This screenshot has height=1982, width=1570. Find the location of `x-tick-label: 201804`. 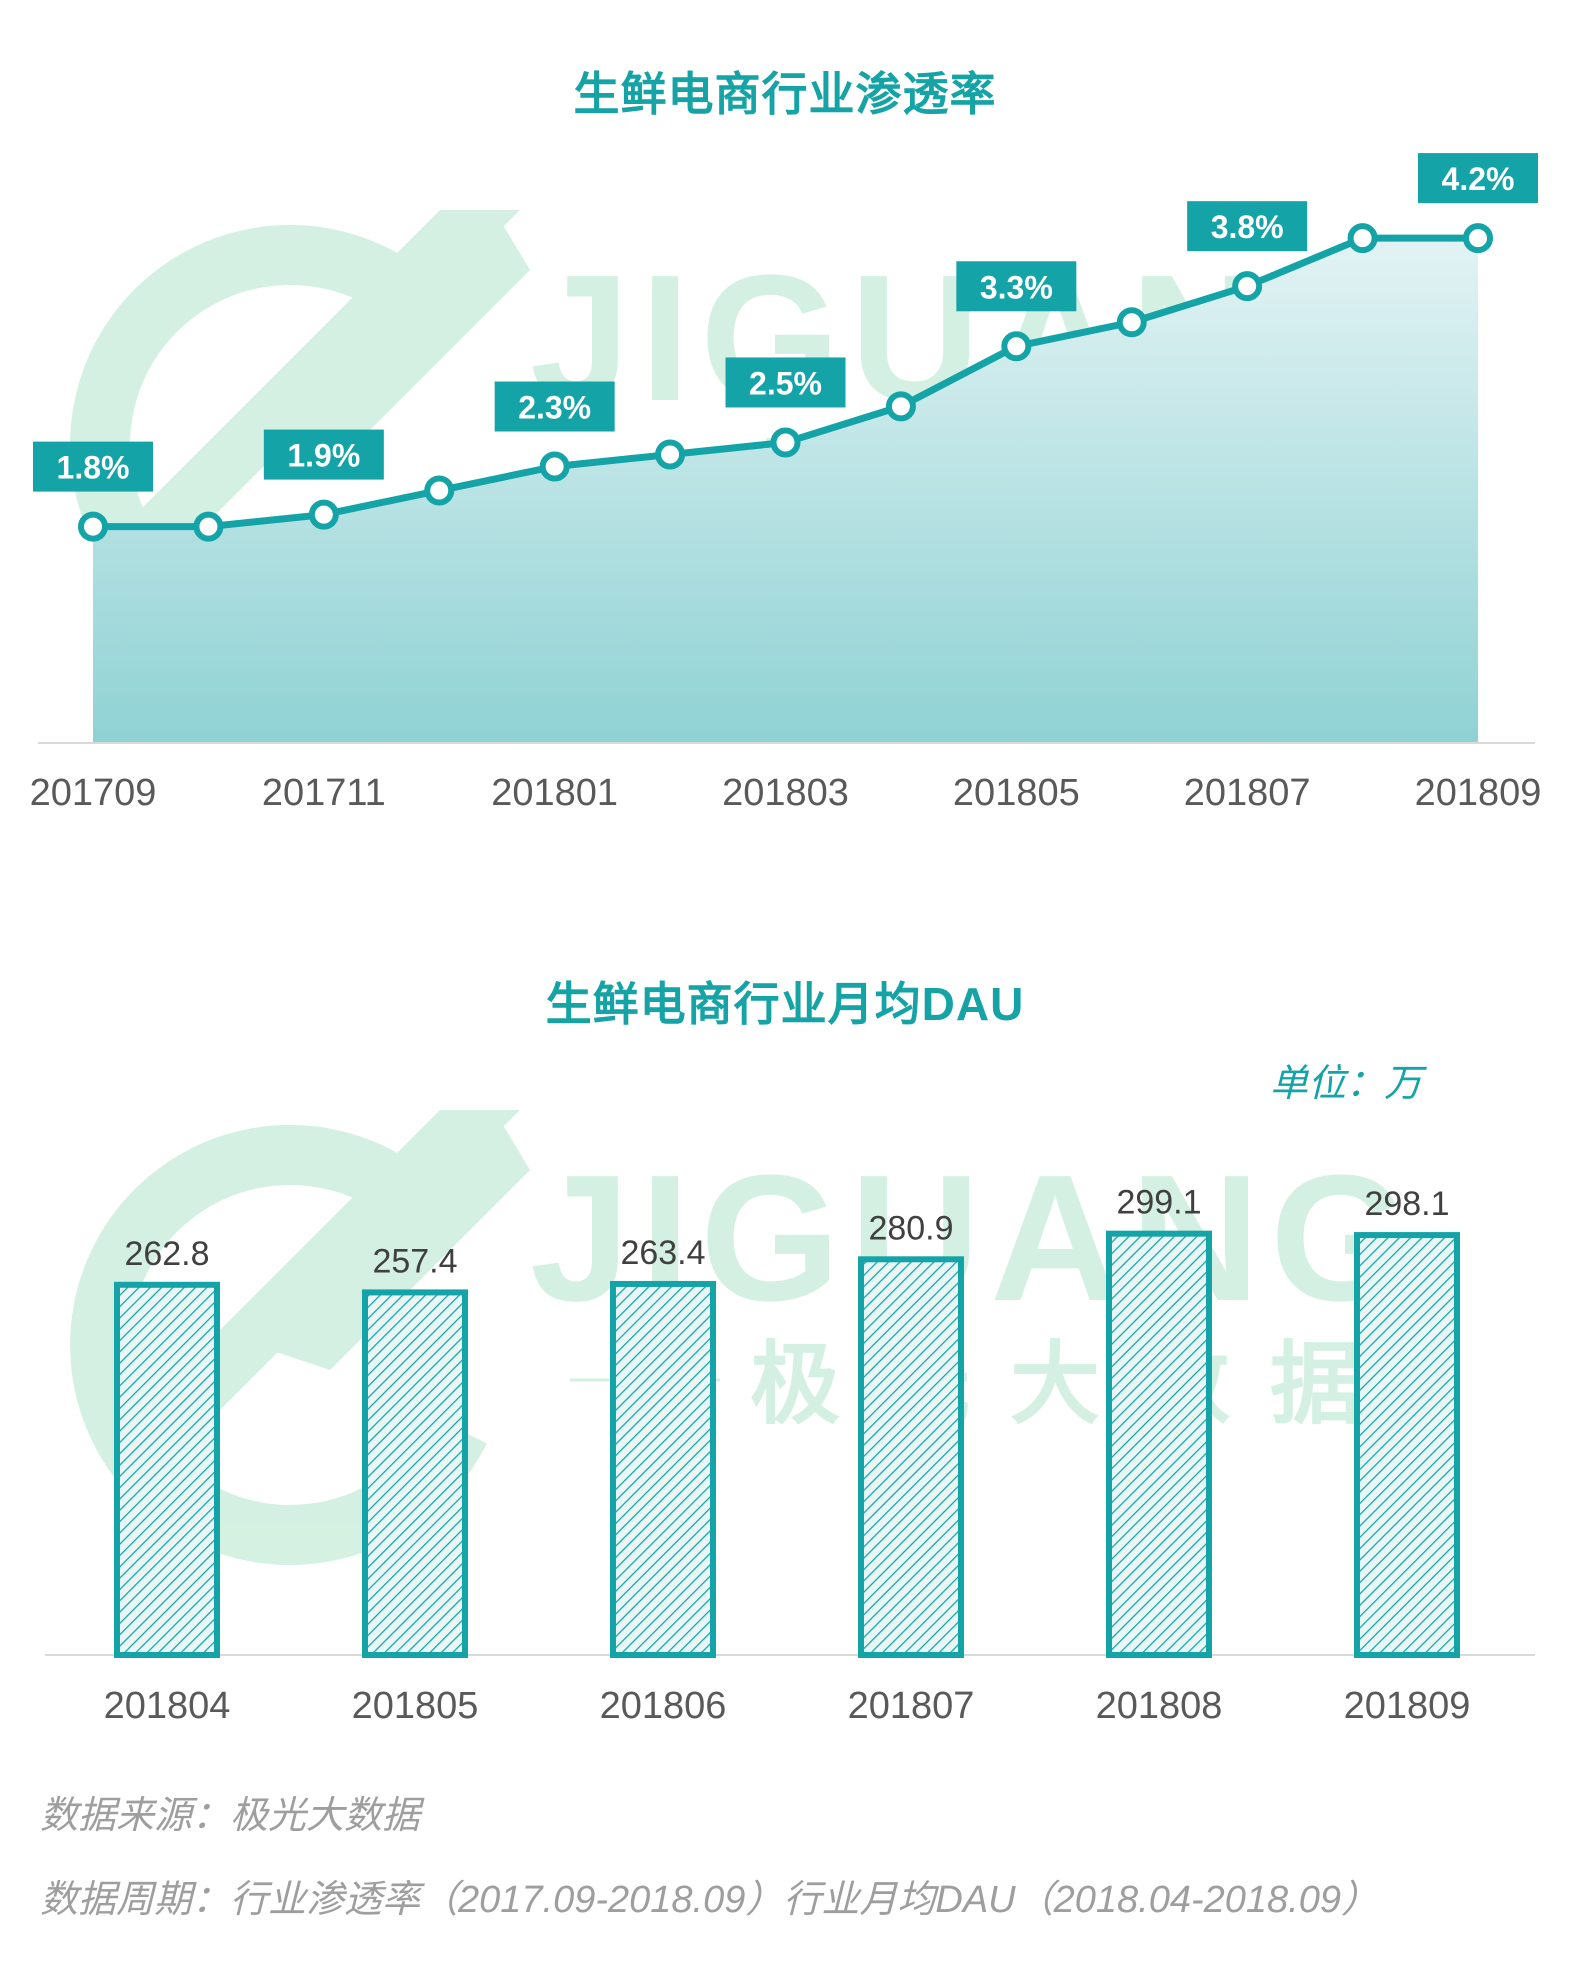

x-tick-label: 201804 is located at coordinates (167, 1706).